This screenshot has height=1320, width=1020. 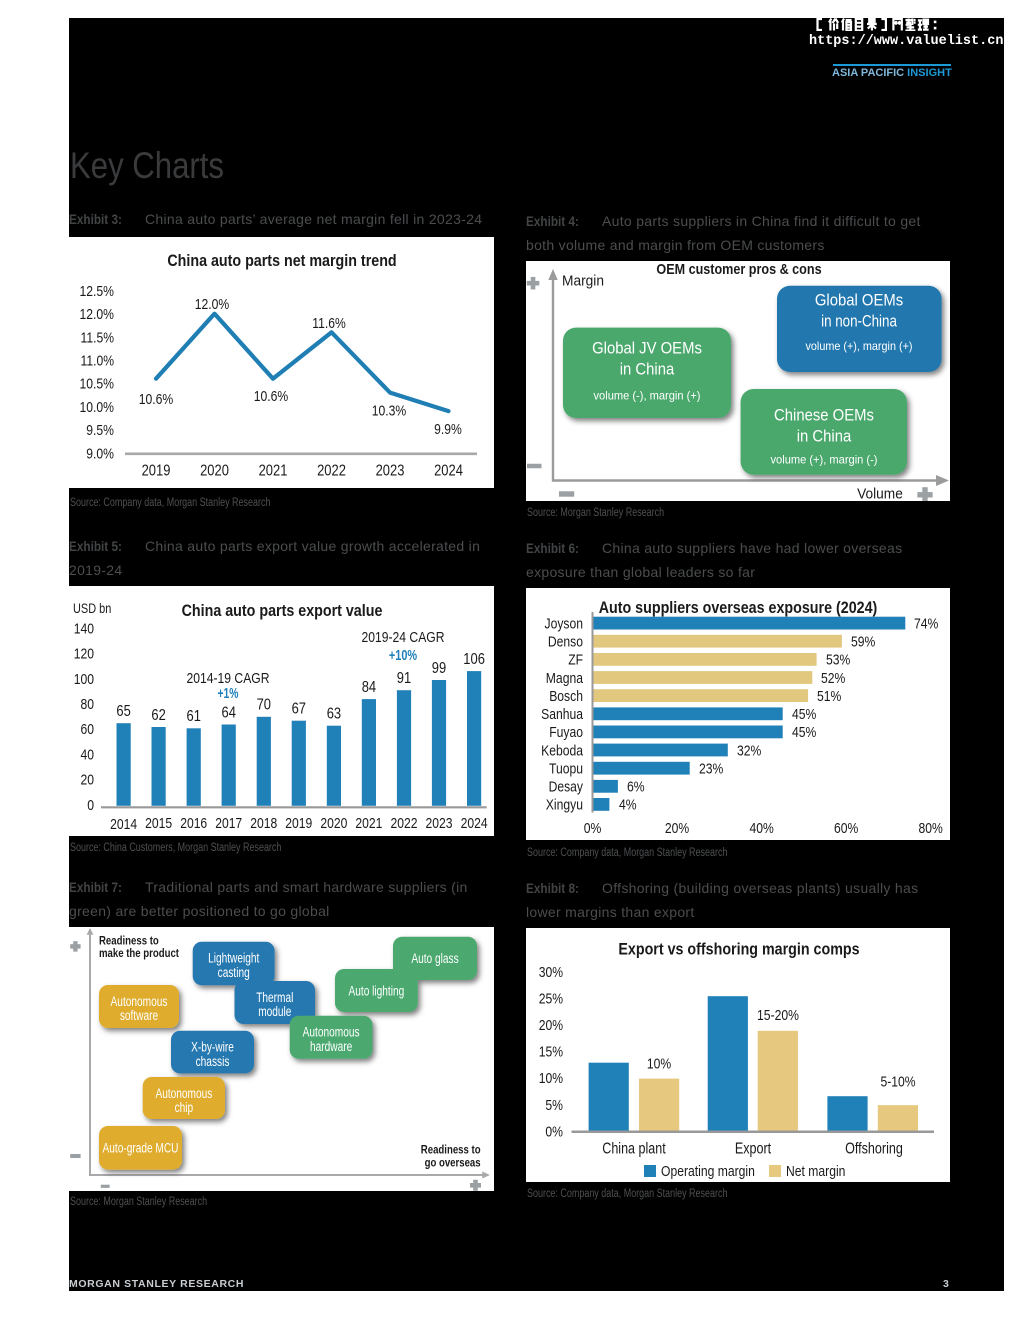 What do you see at coordinates (88, 704) in the screenshot?
I see `svg-text: 80` at bounding box center [88, 704].